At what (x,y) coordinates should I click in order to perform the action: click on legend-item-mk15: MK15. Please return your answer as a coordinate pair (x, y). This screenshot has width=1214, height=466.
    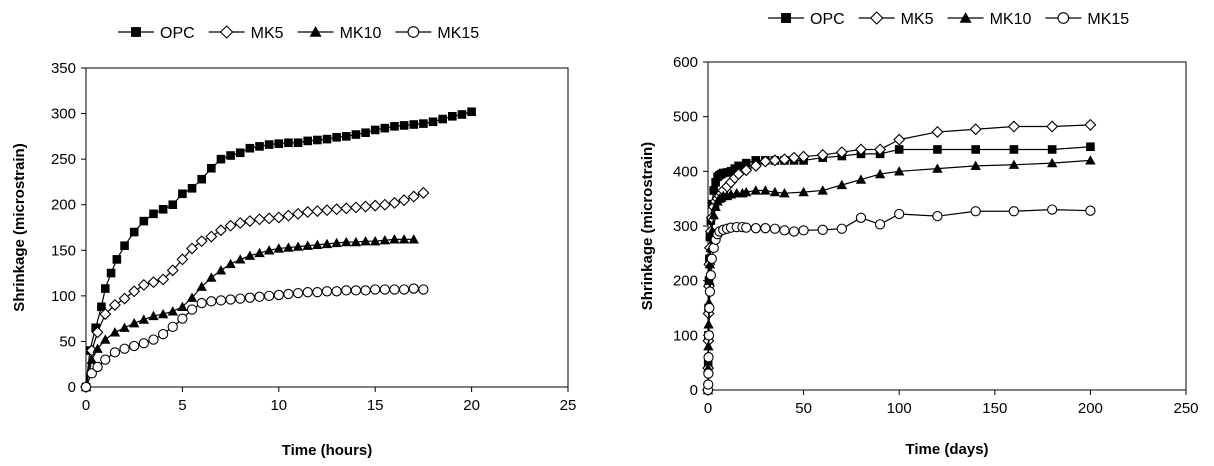
    Looking at the image, I should click on (1087, 19).